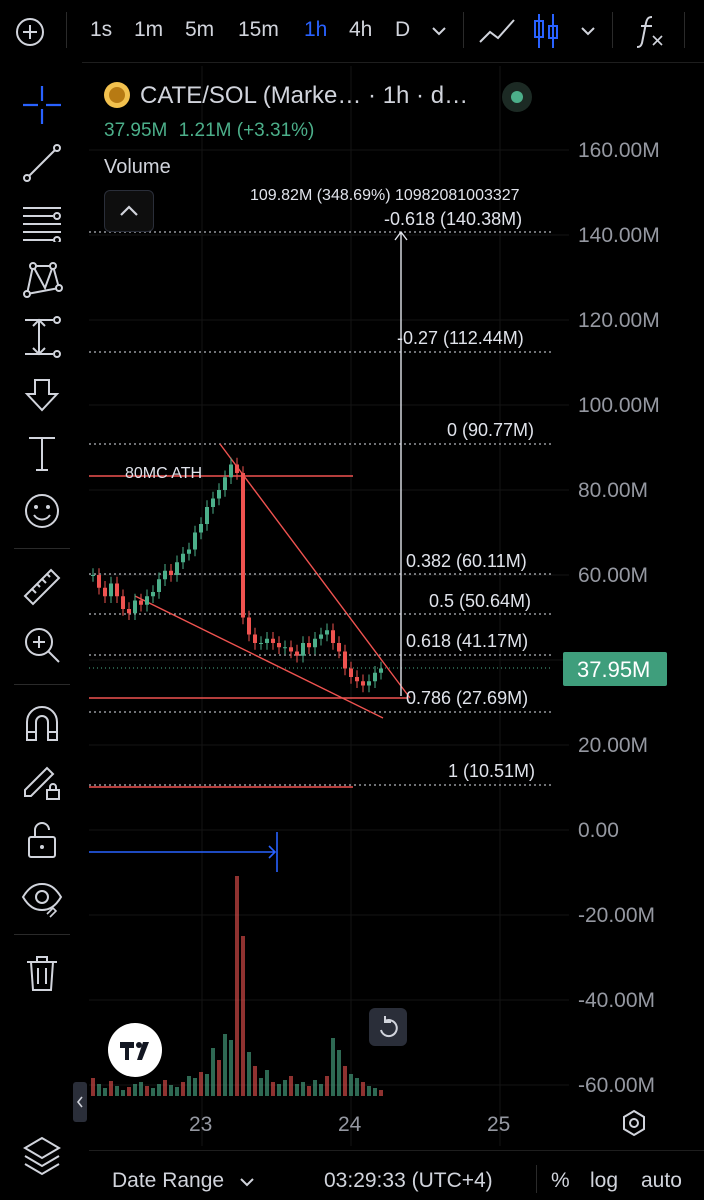 This screenshot has height=1200, width=704. Describe the element at coordinates (137, 167) in the screenshot. I see `volume-label: Volume` at that location.